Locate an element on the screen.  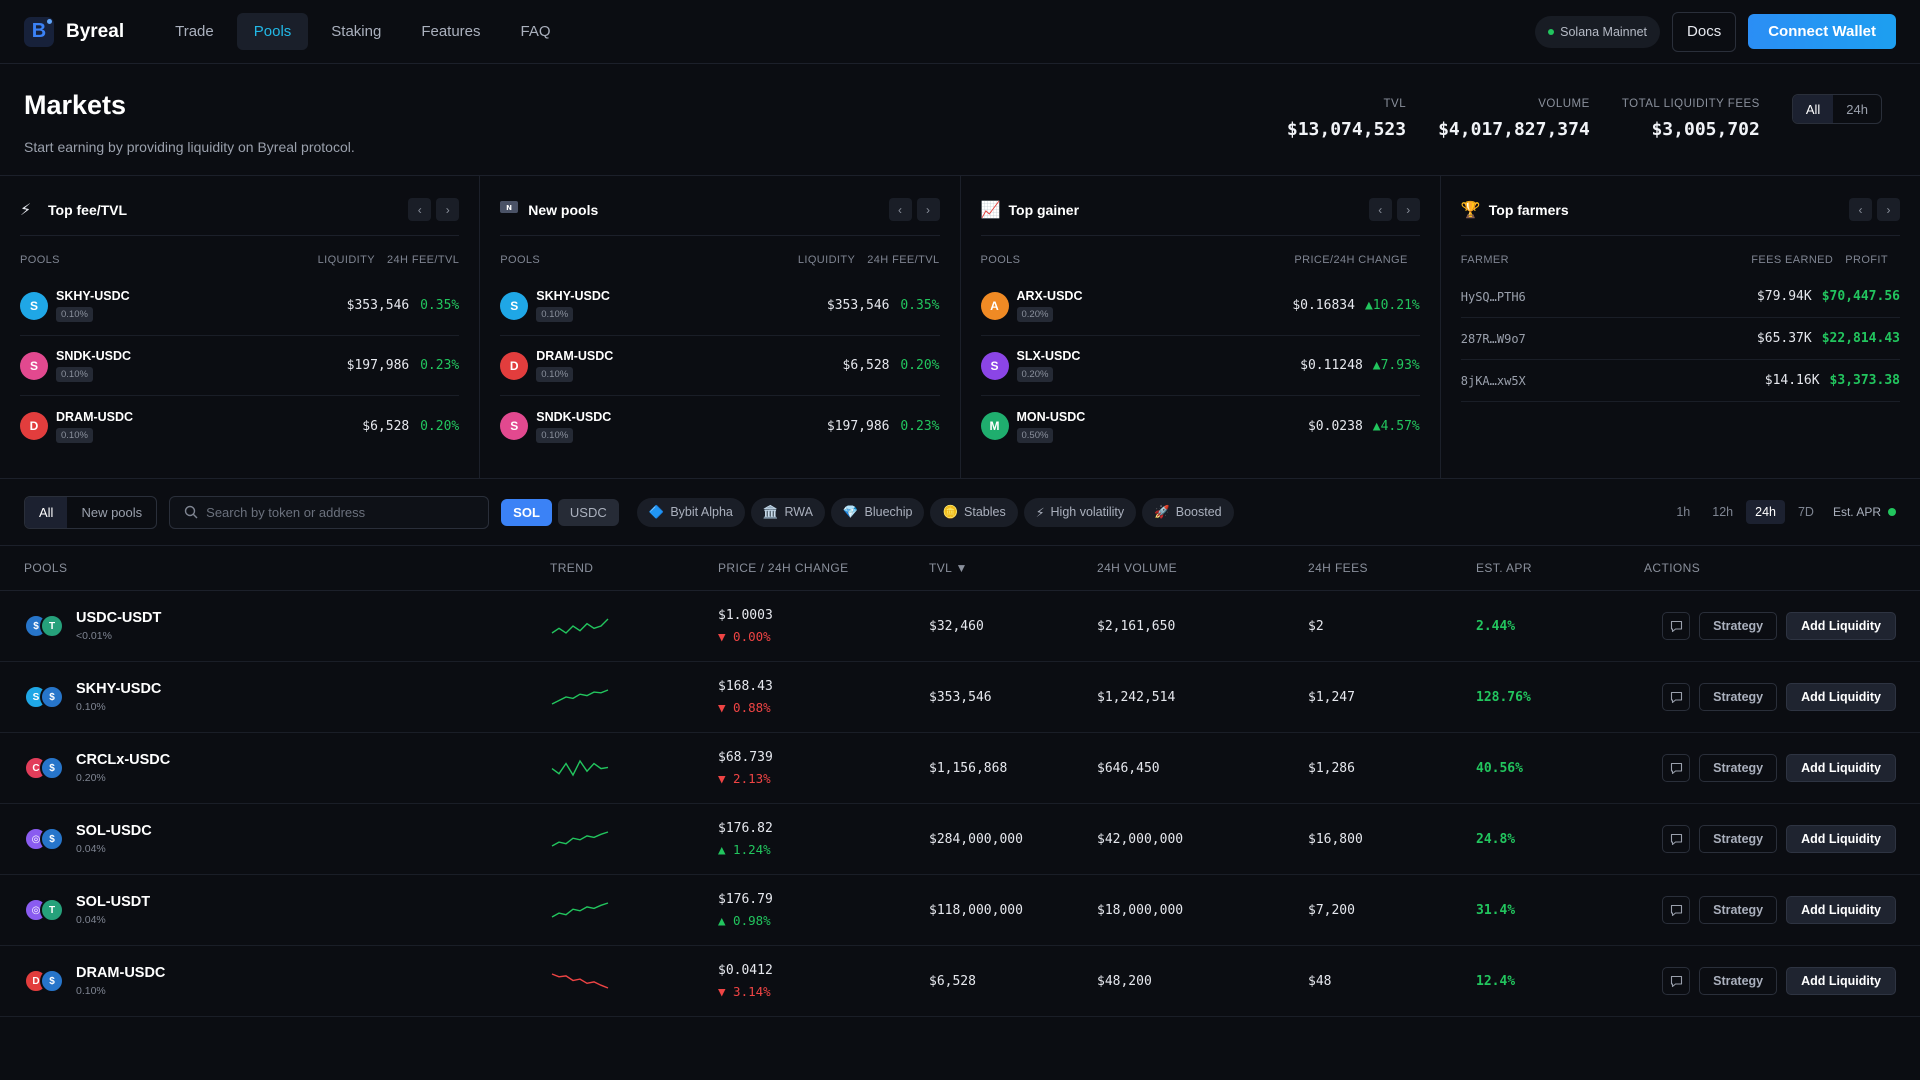
pool-name-block: SKHY-USDC 0.10% is located at coordinates (118, 697).